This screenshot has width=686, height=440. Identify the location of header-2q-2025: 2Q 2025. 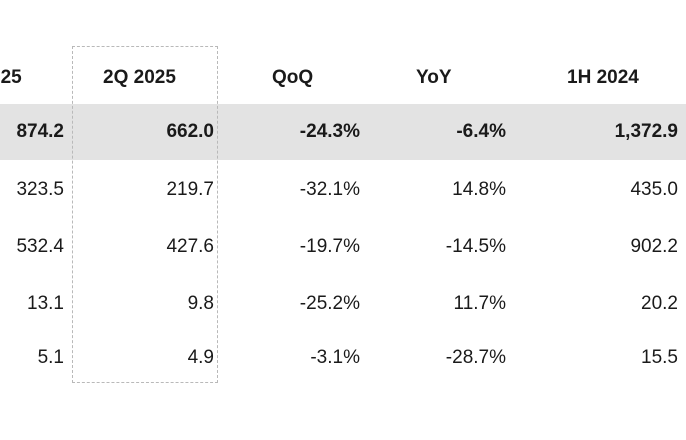
(139, 77).